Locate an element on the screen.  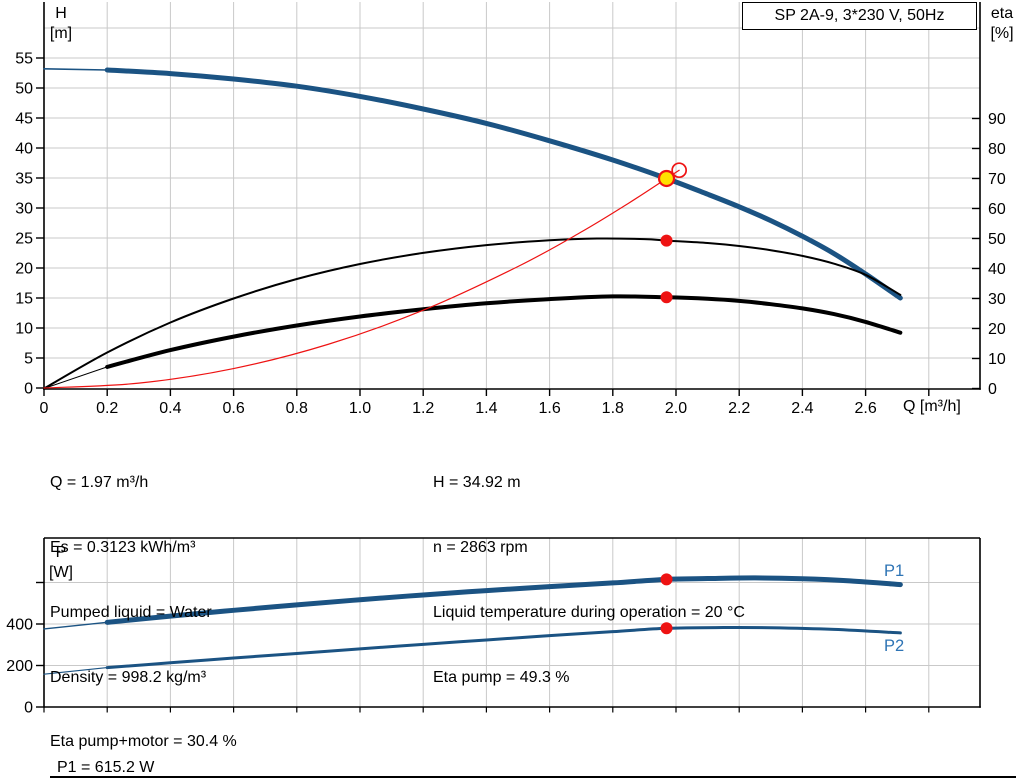
chart-title-box: SP 2A-9, 3*230 V, 50Hz is located at coordinates (859, 16).